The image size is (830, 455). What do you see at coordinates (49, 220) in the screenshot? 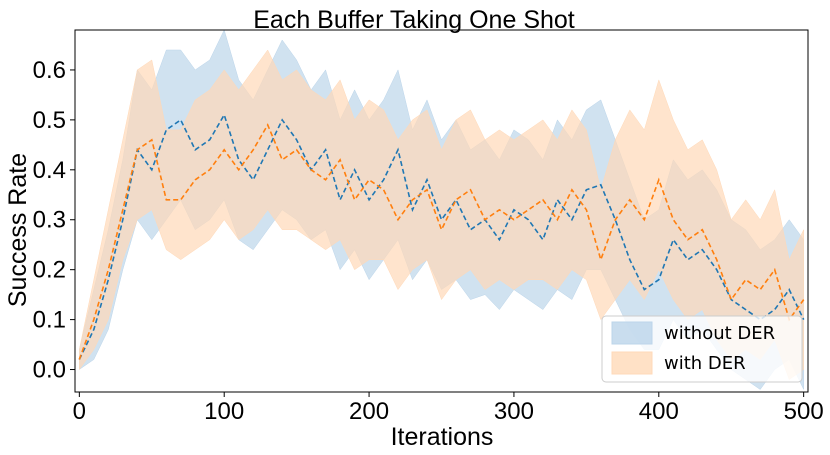
I see `y-tick-label: 0.3` at bounding box center [49, 220].